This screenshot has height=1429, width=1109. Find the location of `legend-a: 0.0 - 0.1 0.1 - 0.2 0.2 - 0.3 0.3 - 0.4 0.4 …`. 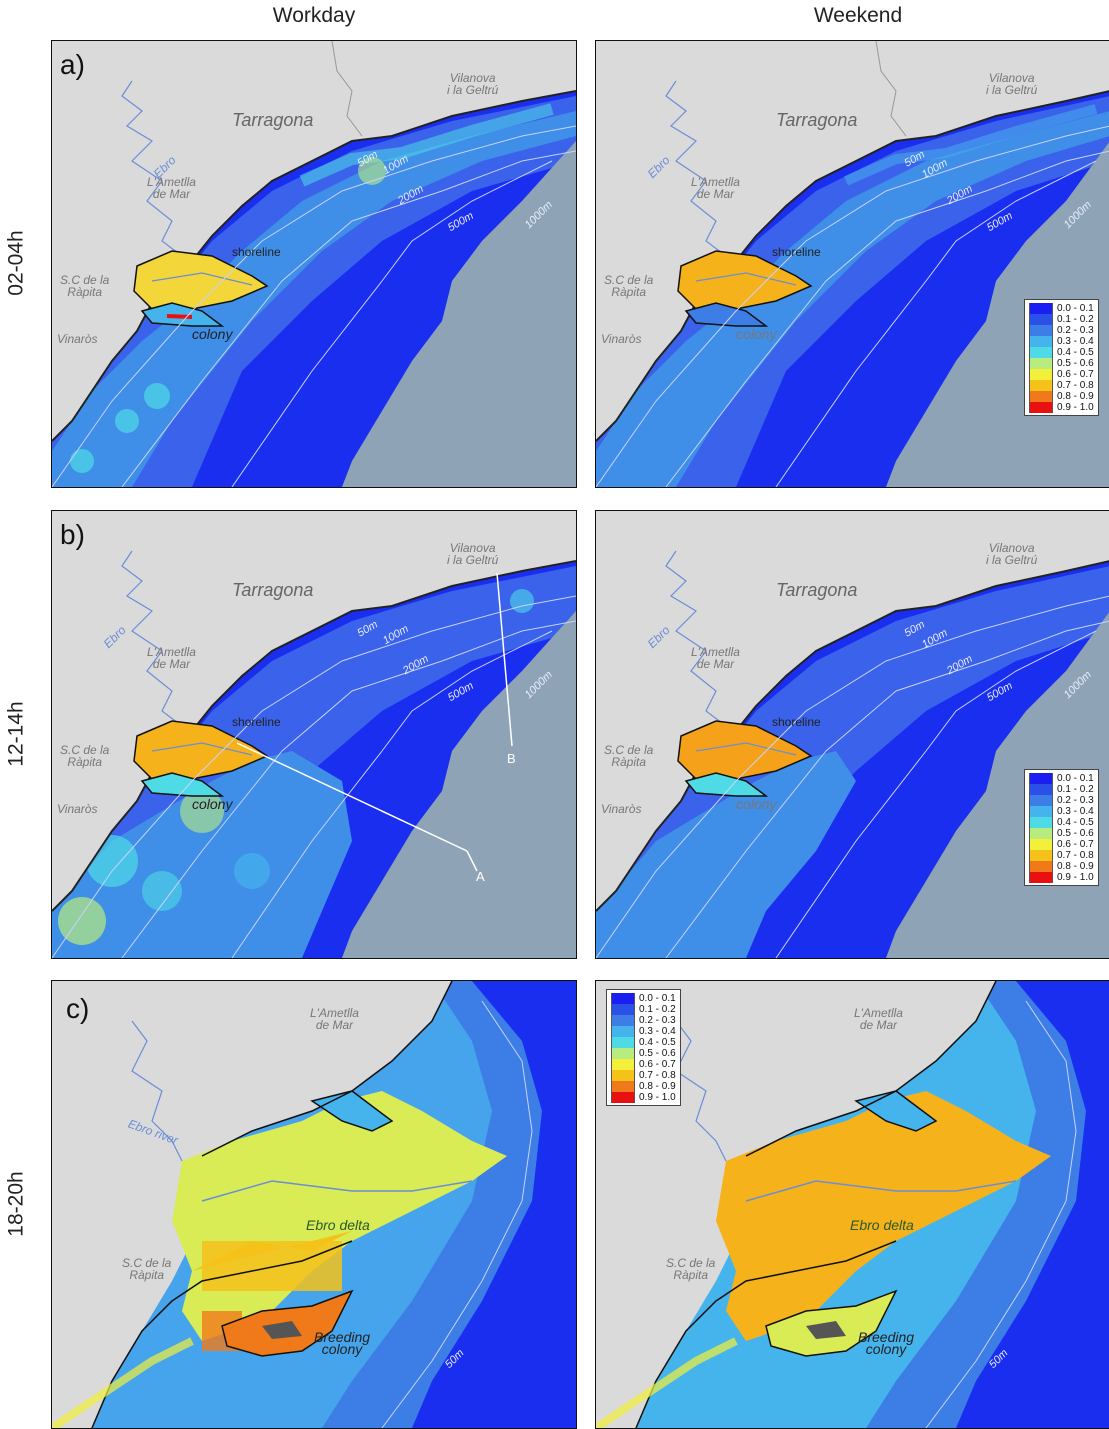

legend-a: 0.0 - 0.1 0.1 - 0.2 0.2 - 0.3 0.3 - 0.4 0.4 … is located at coordinates (1061, 357).